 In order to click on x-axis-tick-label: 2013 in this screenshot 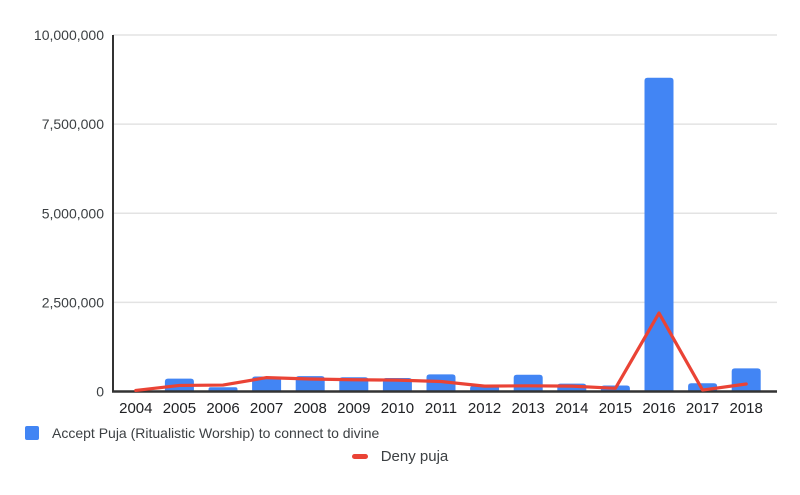, I will do `click(528, 408)`.